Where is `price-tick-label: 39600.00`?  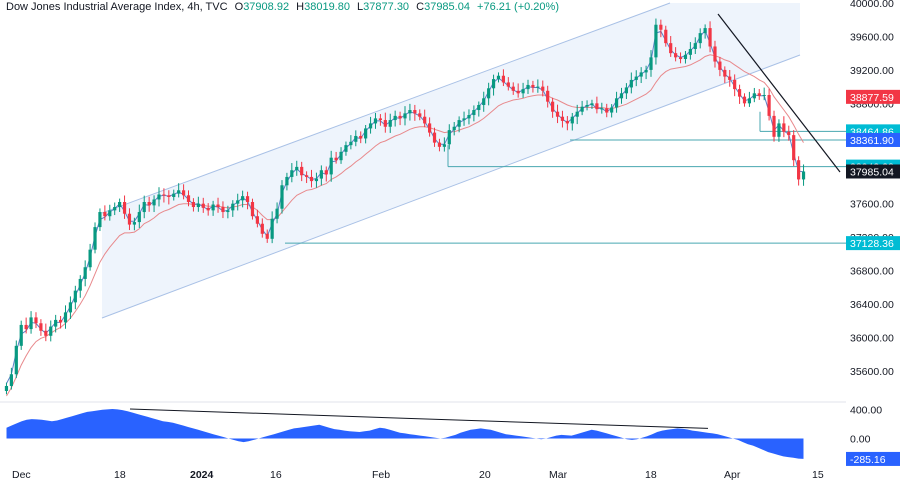 price-tick-label: 39600.00 is located at coordinates (872, 37).